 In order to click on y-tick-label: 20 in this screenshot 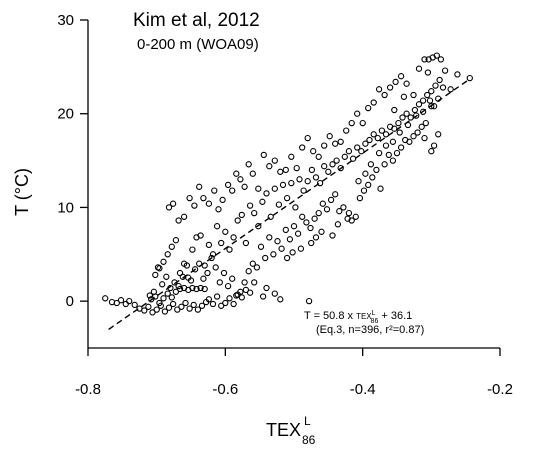, I will do `click(65, 114)`.